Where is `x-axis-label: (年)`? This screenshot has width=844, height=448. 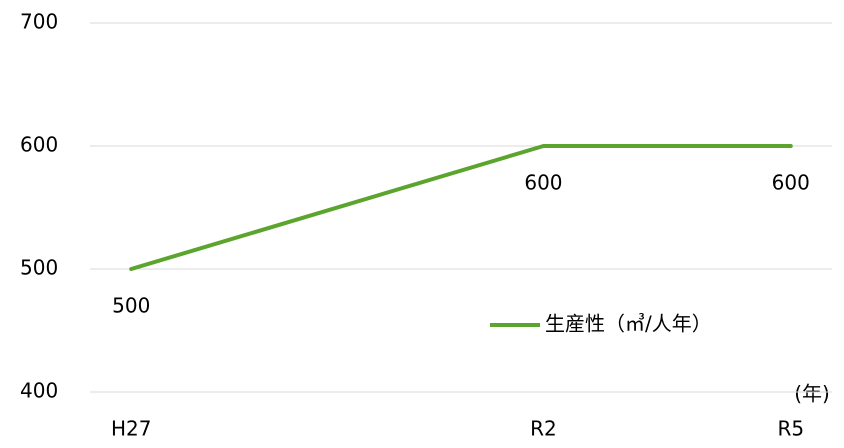
x-axis-label: (年) is located at coordinates (812, 394).